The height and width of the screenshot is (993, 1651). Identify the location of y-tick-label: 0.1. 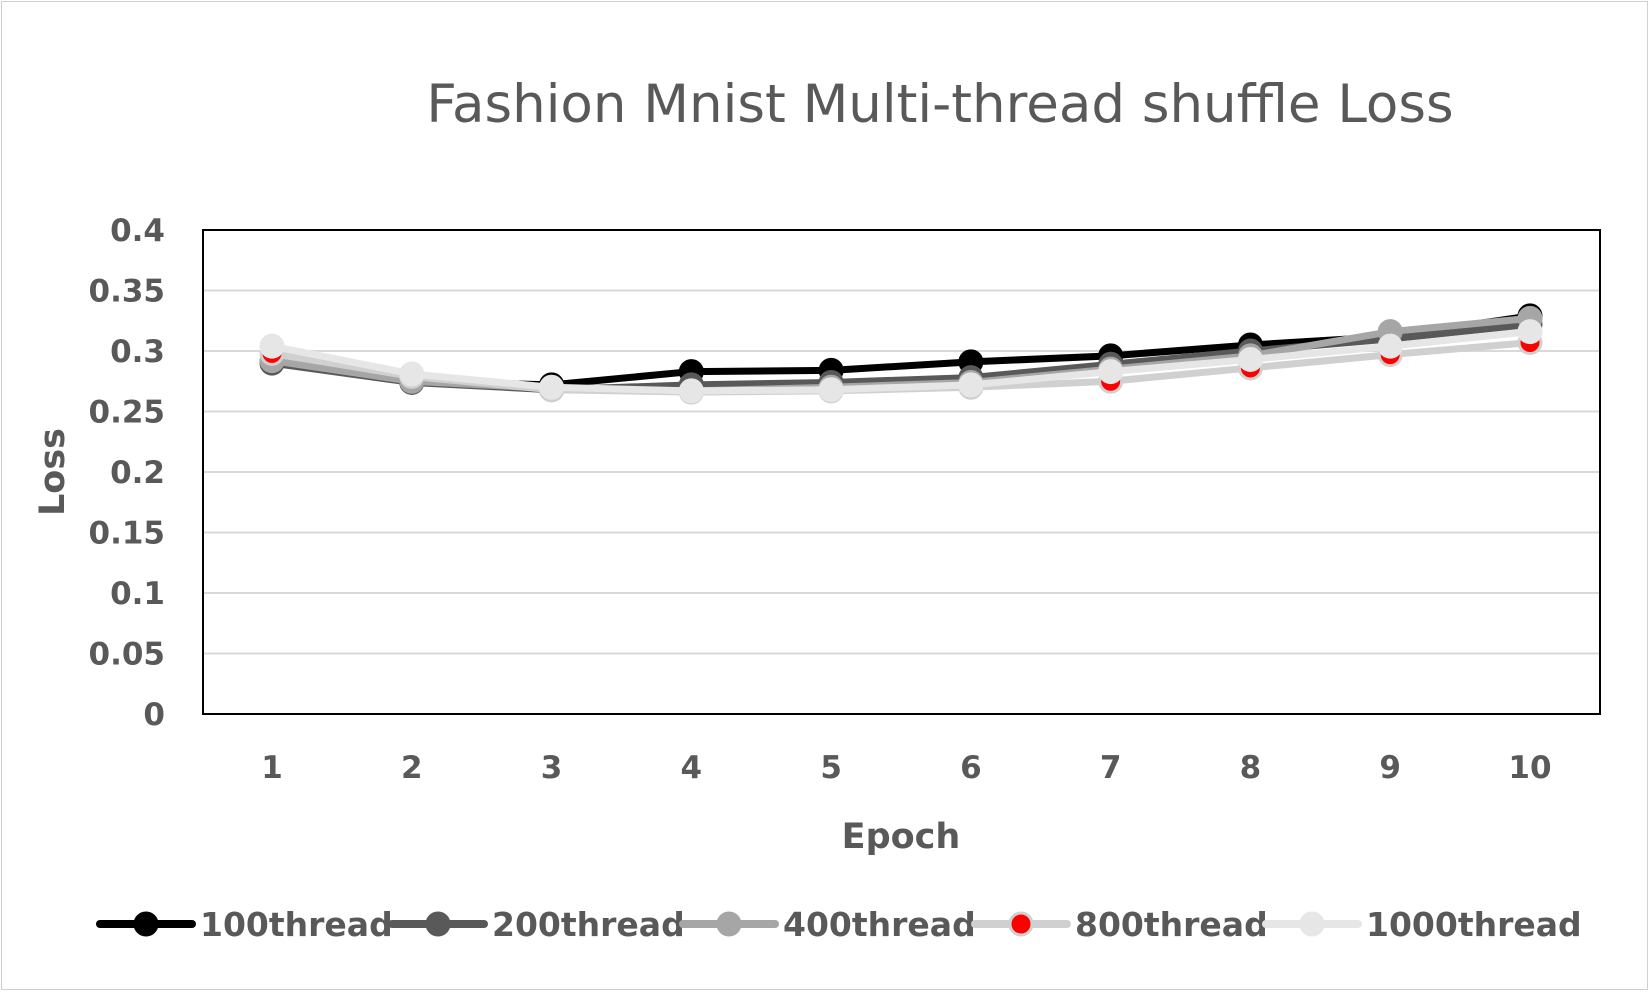
(137, 594).